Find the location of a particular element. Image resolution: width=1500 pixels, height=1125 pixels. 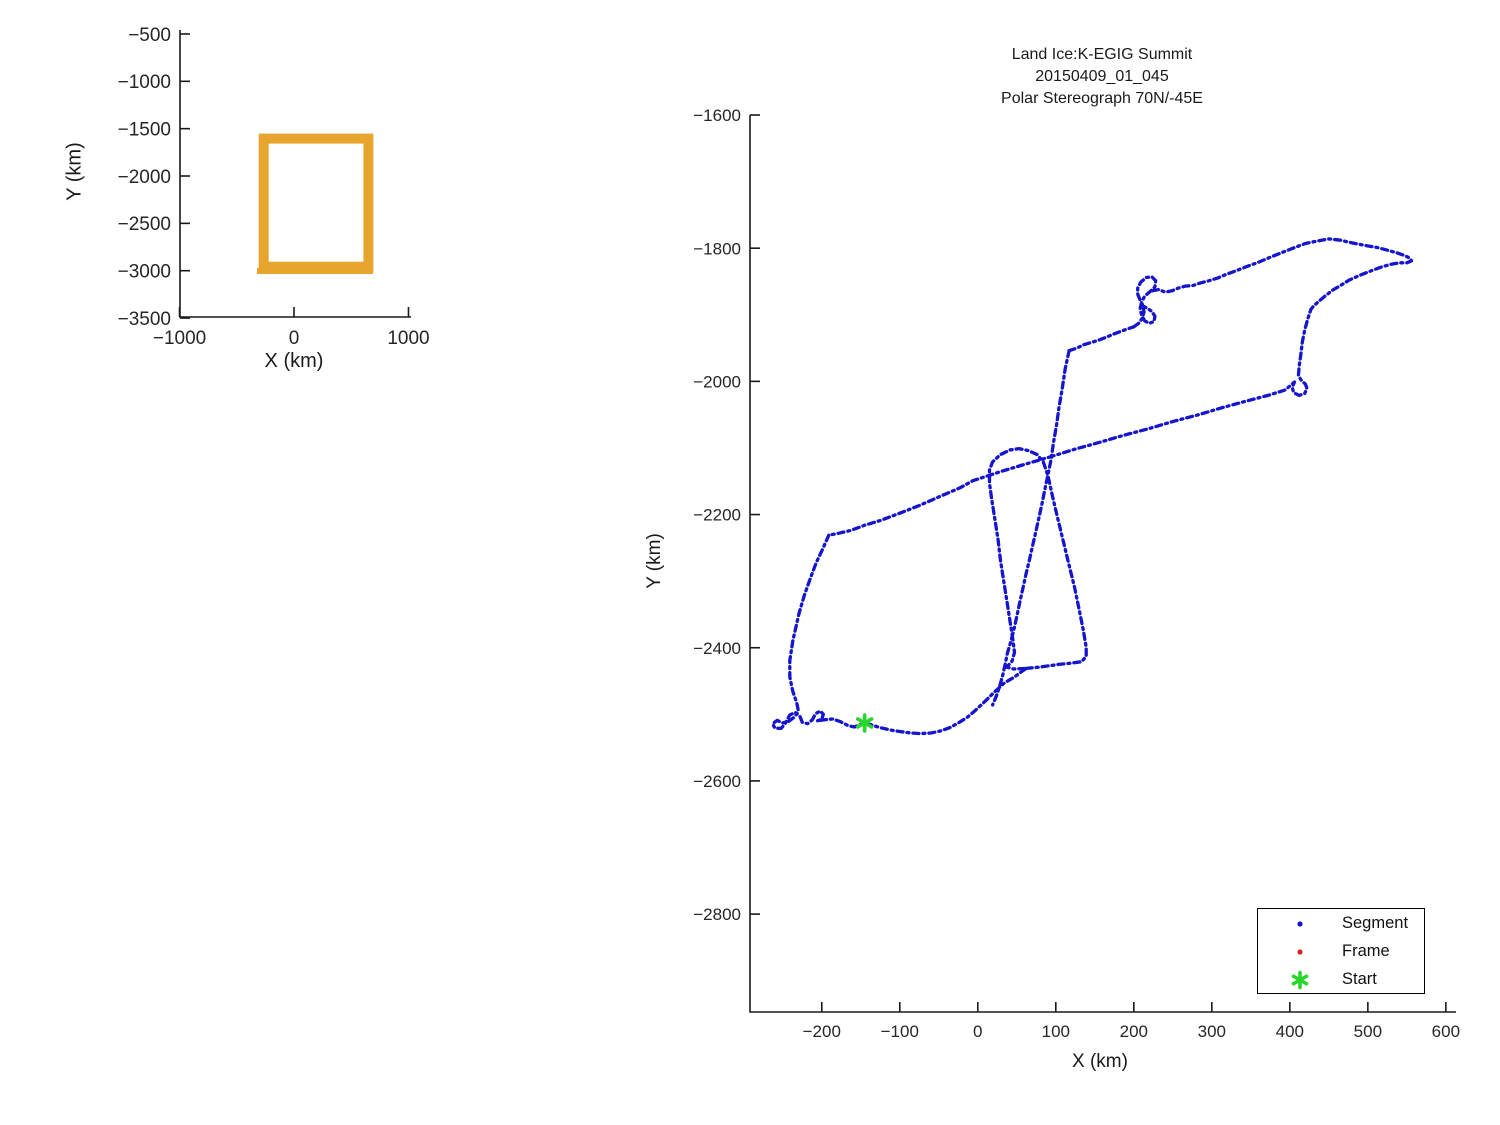

inset-y-tick-label: −3000 is located at coordinates (144, 272).